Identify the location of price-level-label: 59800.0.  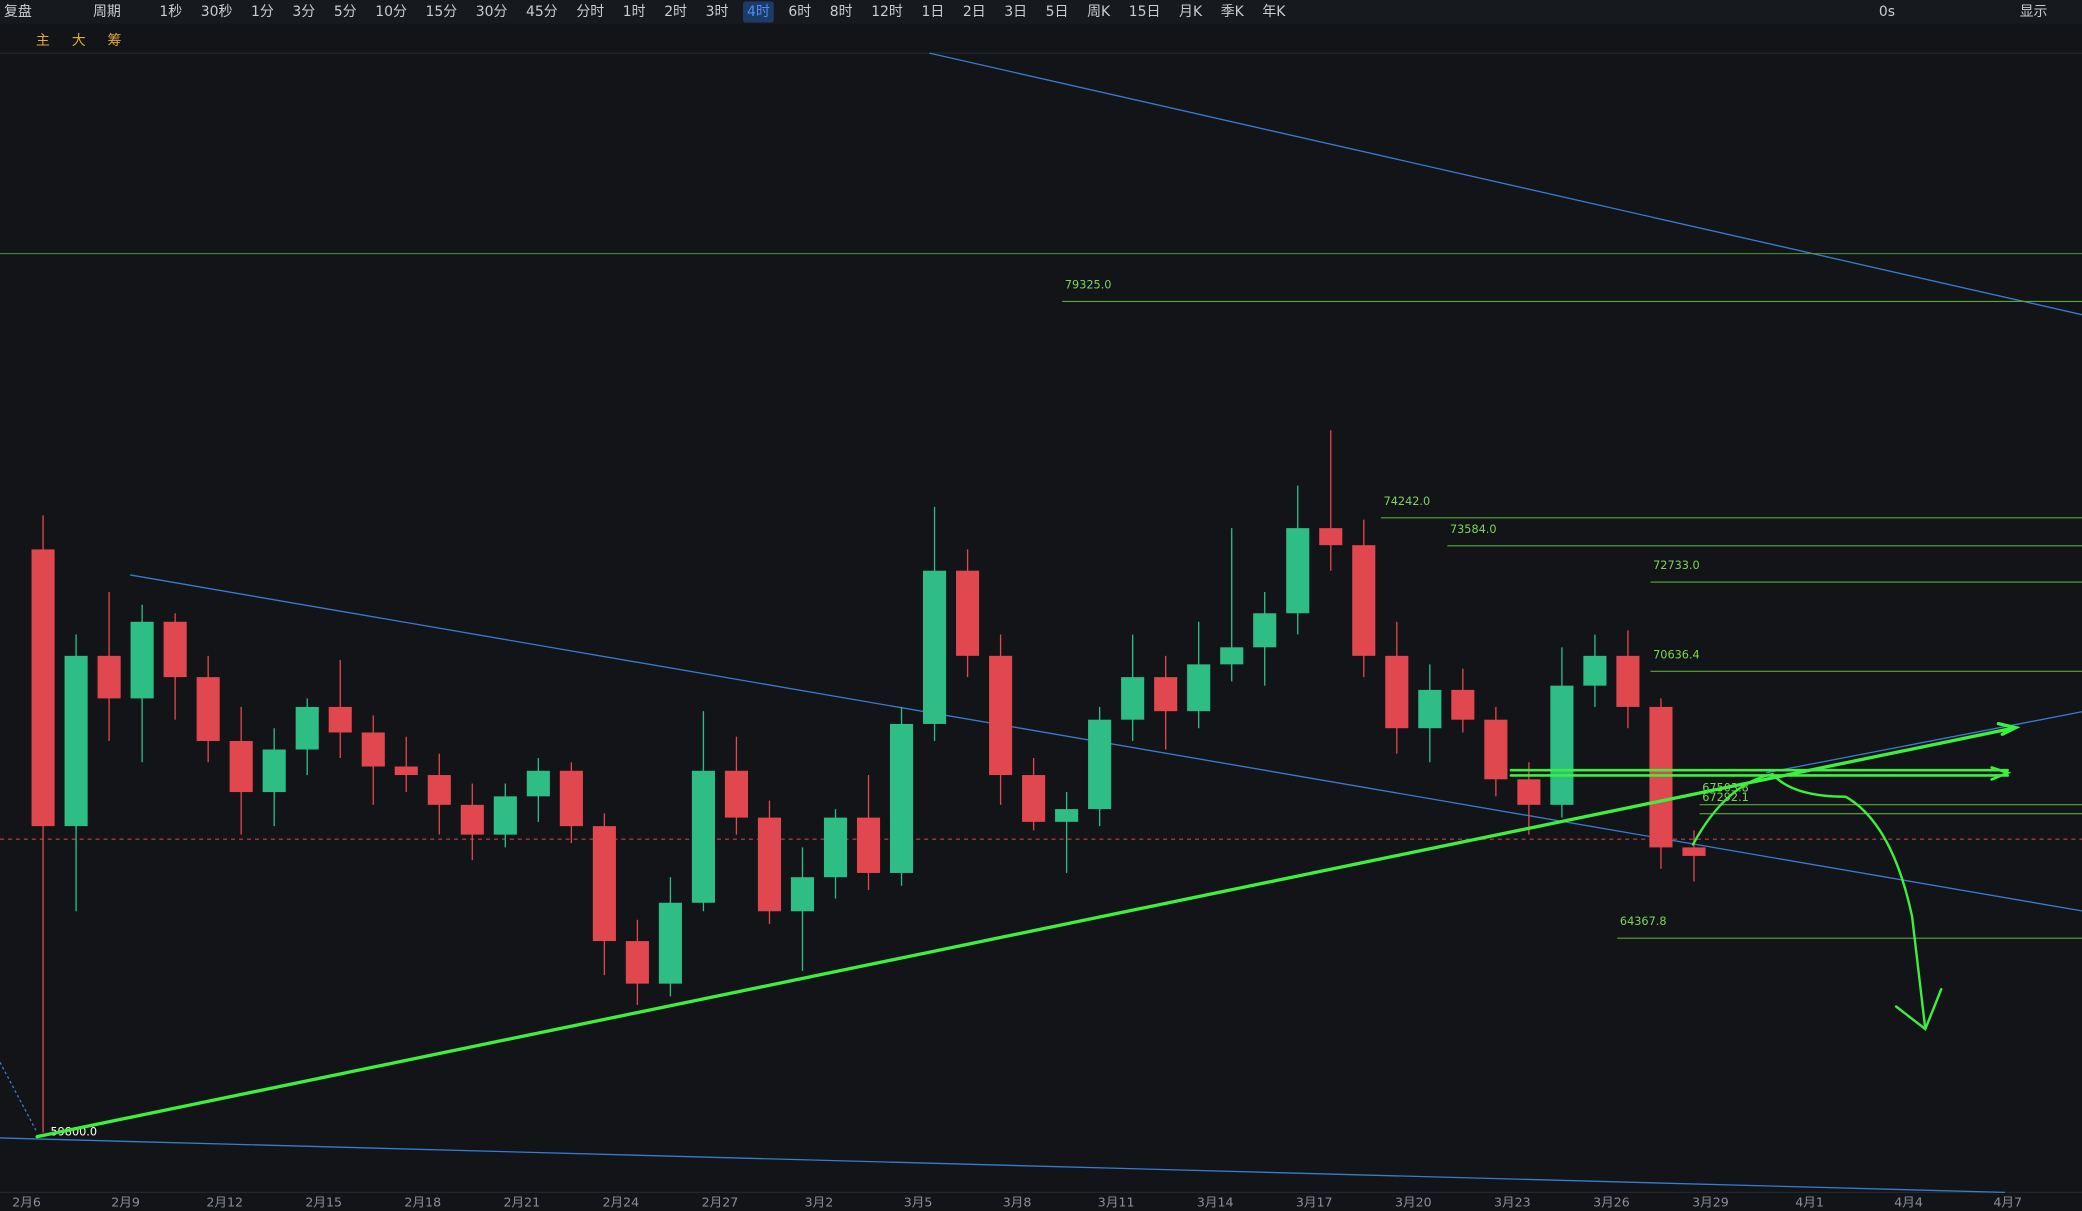
(73, 1132).